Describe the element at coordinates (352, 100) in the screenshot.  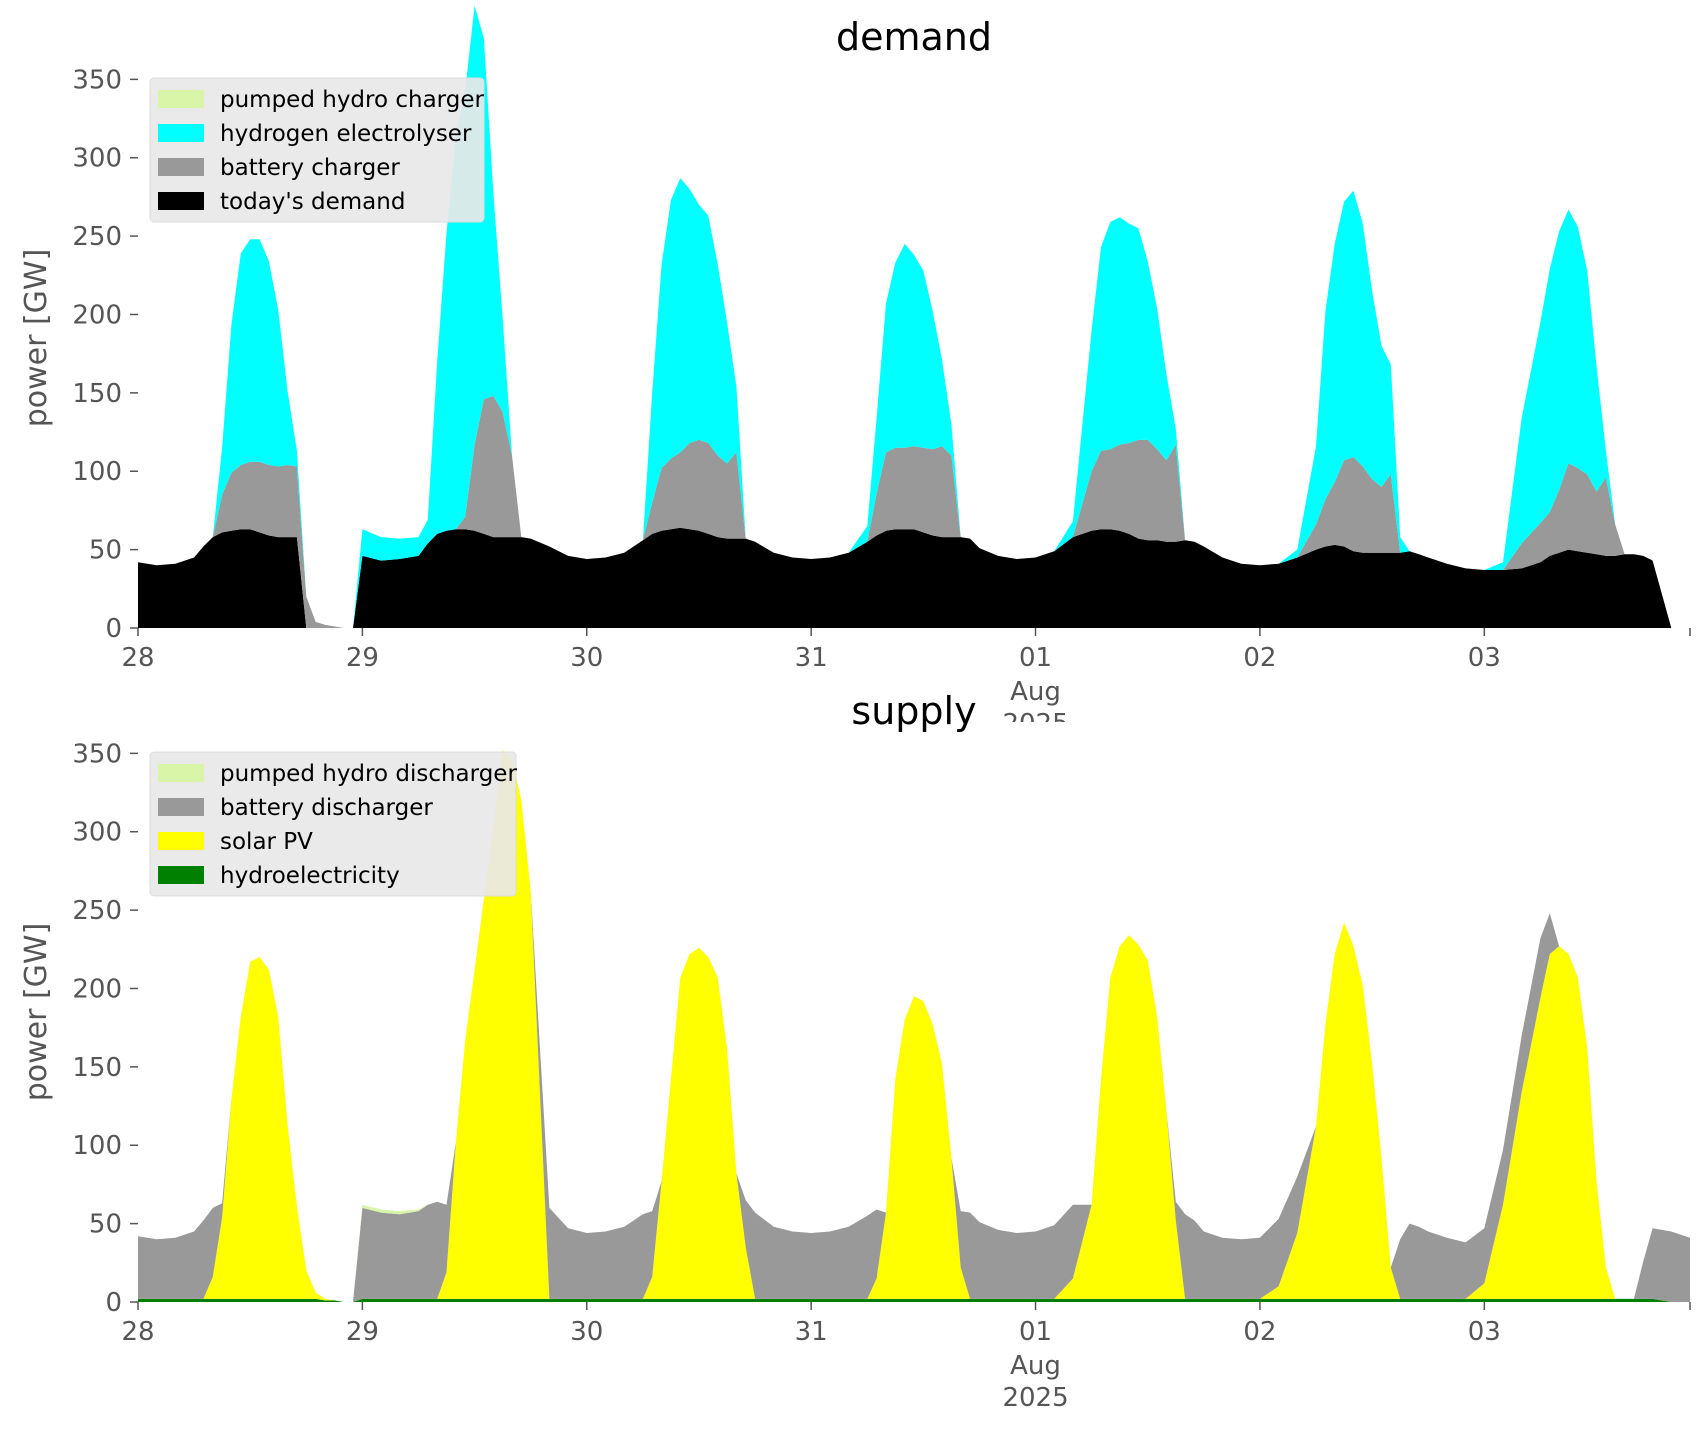
I see `legend-label: pumped hydro charger` at that location.